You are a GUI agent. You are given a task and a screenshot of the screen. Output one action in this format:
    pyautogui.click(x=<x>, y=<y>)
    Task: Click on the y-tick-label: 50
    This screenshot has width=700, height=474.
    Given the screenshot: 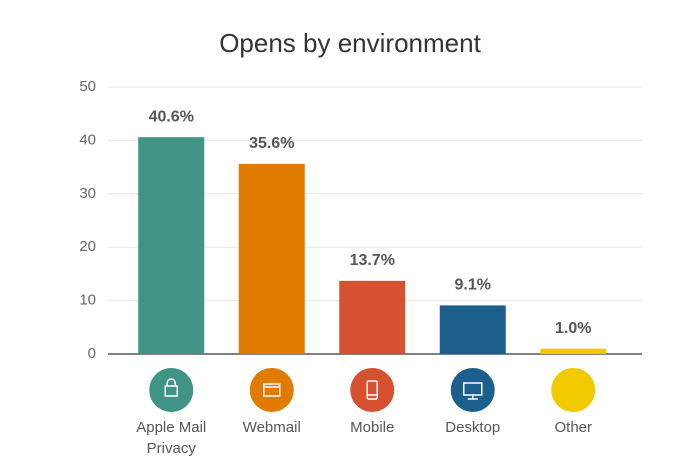 What is the action you would take?
    pyautogui.click(x=87, y=86)
    